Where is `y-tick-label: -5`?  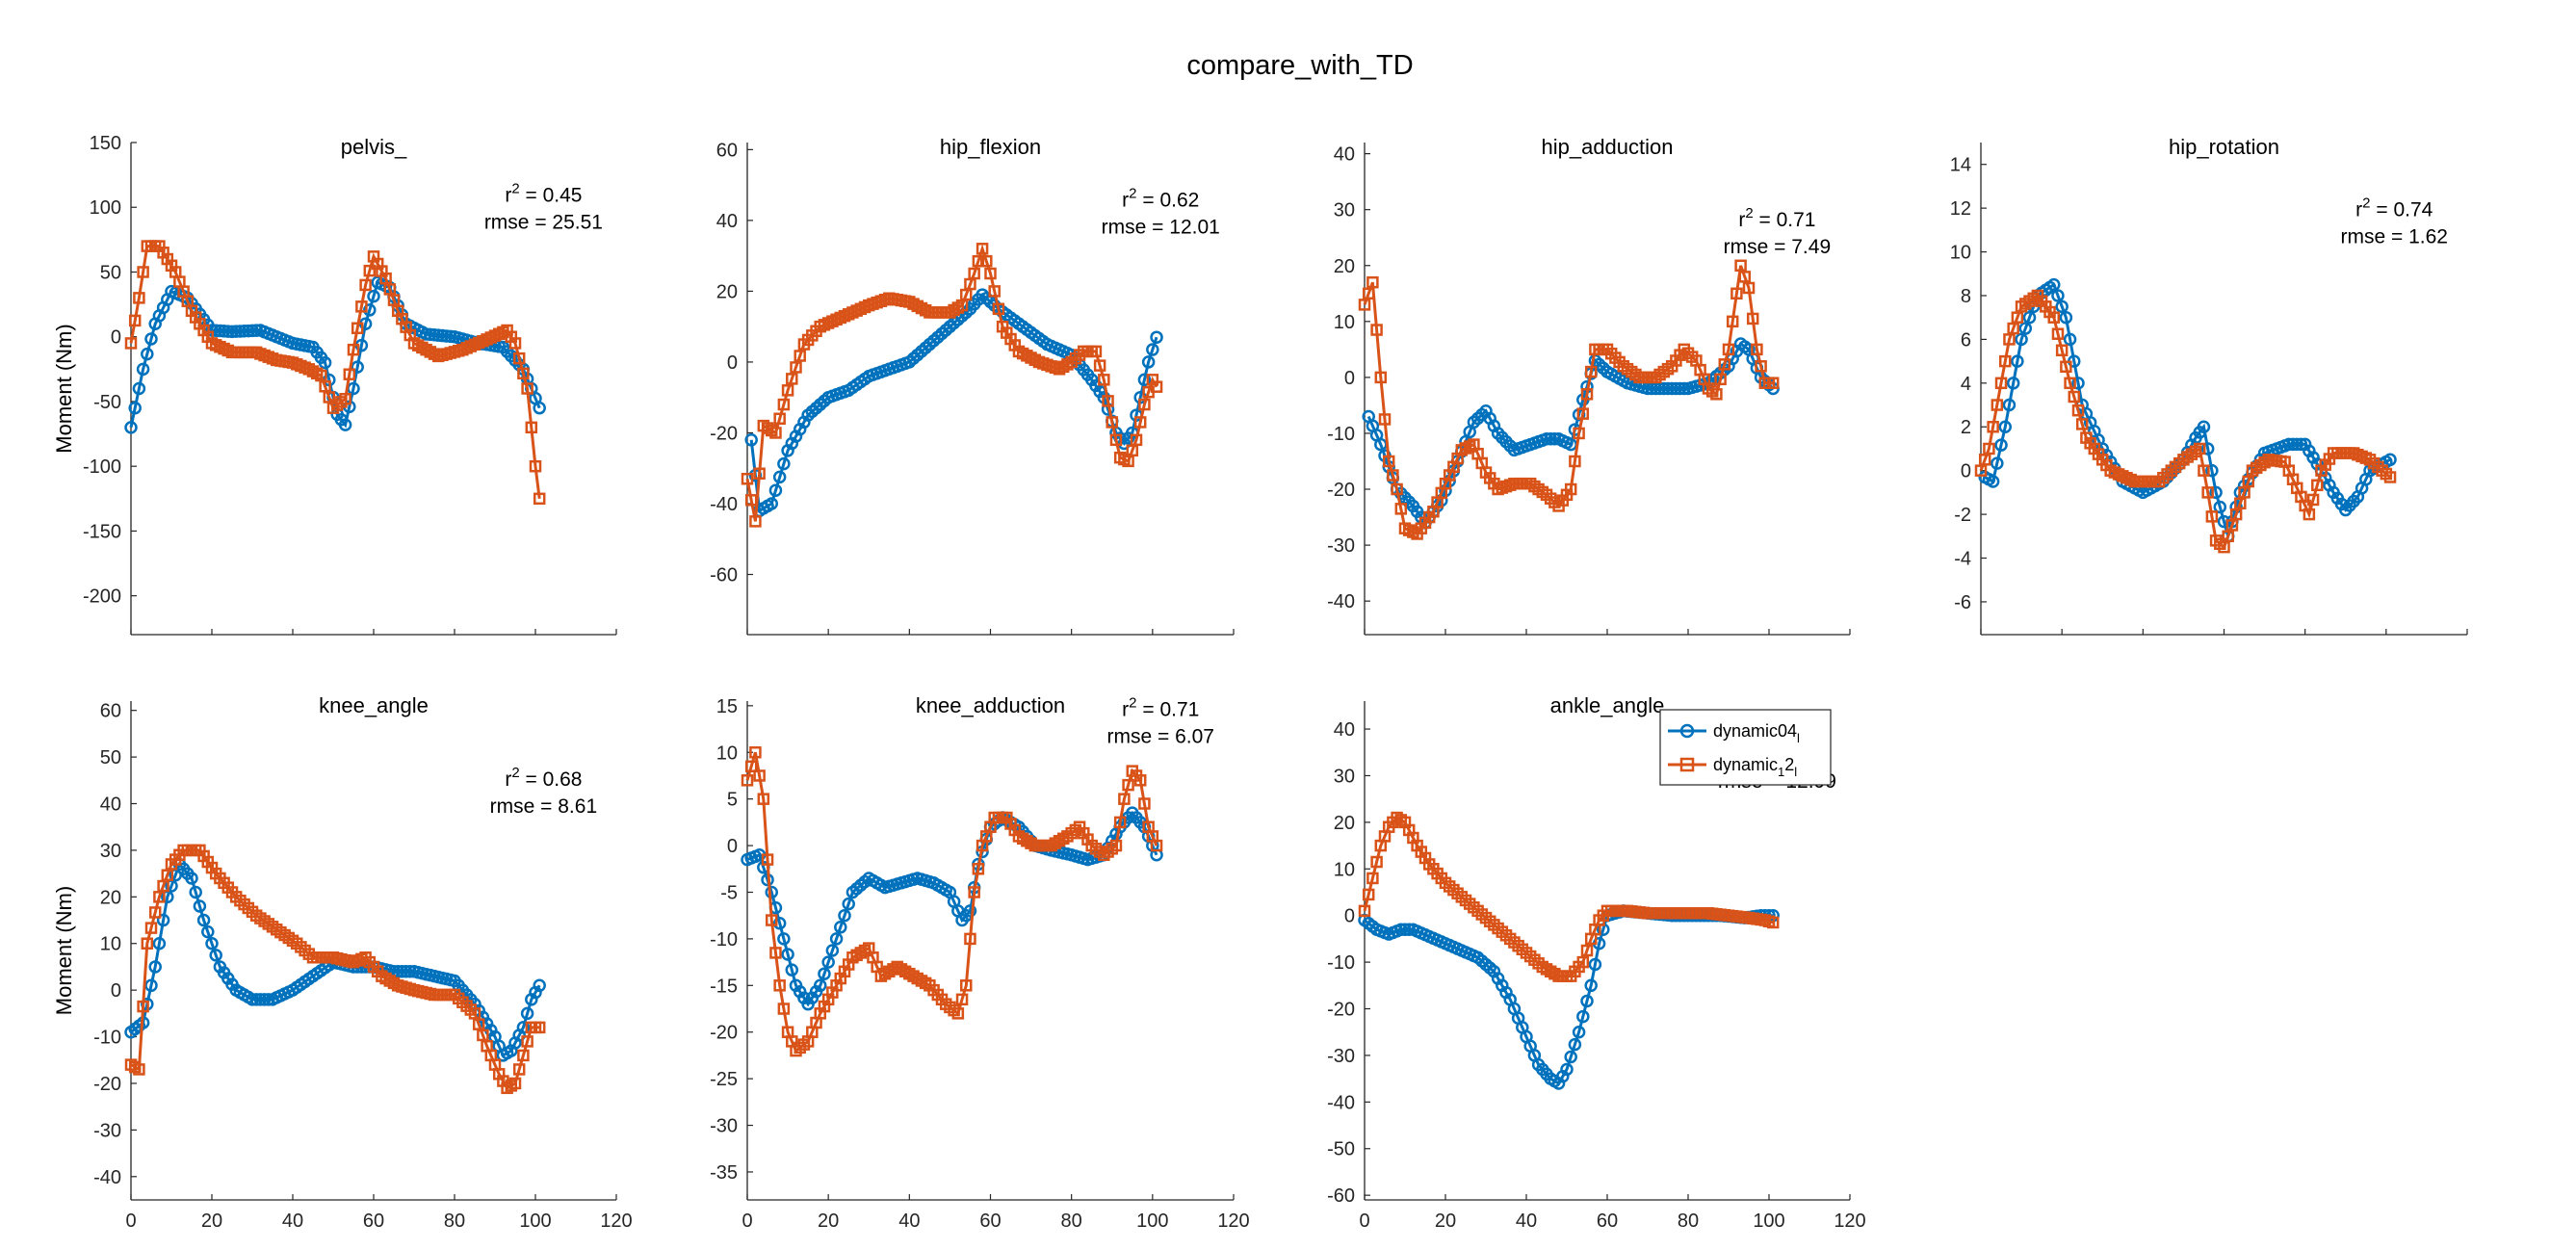
y-tick-label: -5 is located at coordinates (729, 892).